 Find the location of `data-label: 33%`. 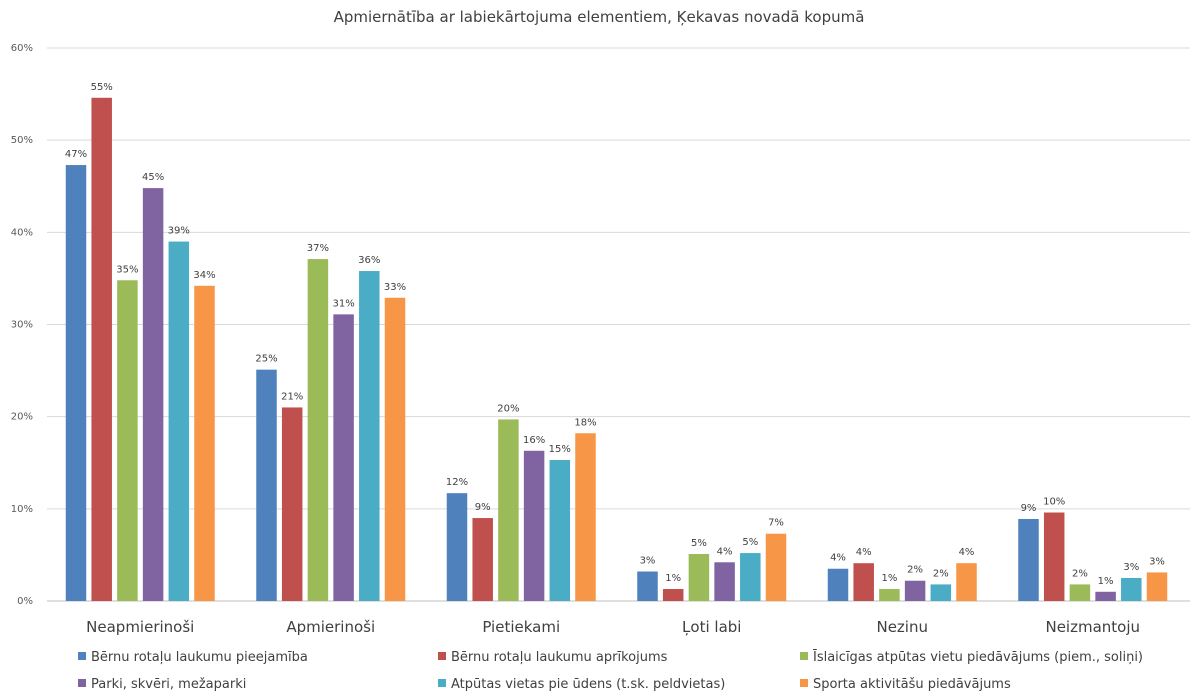

data-label: 33% is located at coordinates (395, 287).